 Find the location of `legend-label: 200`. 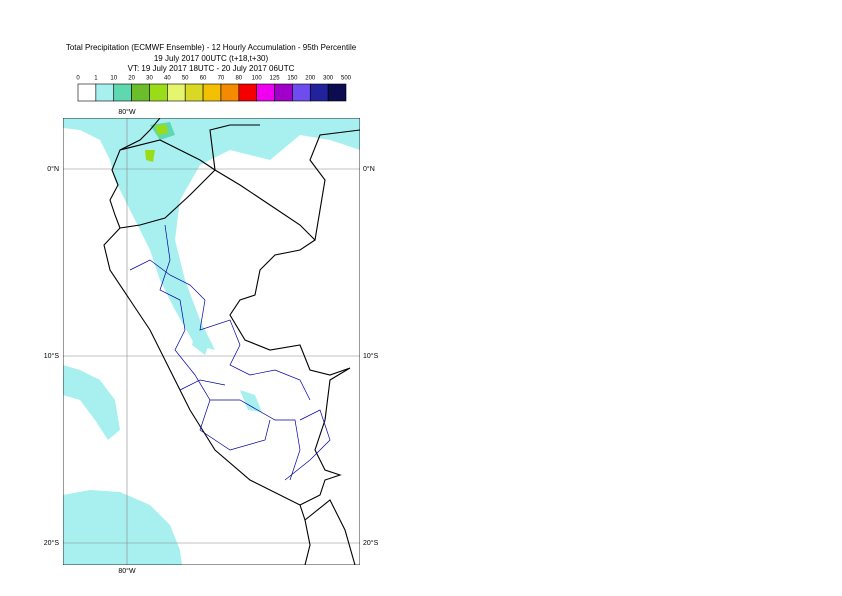

legend-label: 200 is located at coordinates (310, 79).